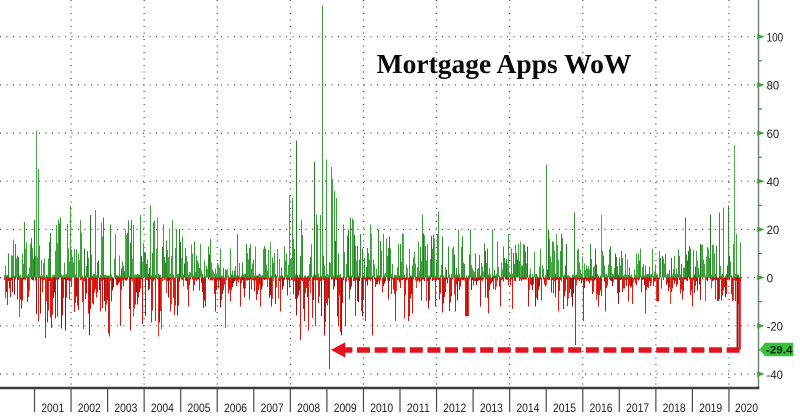  Describe the element at coordinates (345, 408) in the screenshot. I see `svg-text: 2009` at that location.